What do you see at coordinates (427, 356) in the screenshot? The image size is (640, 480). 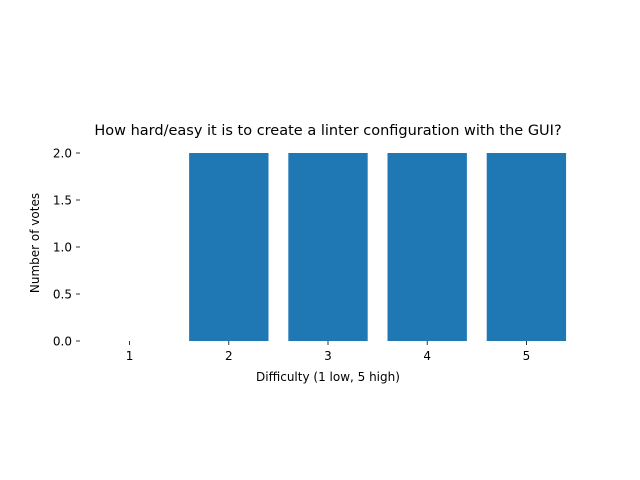 I see `x-tick-label-4: 4` at bounding box center [427, 356].